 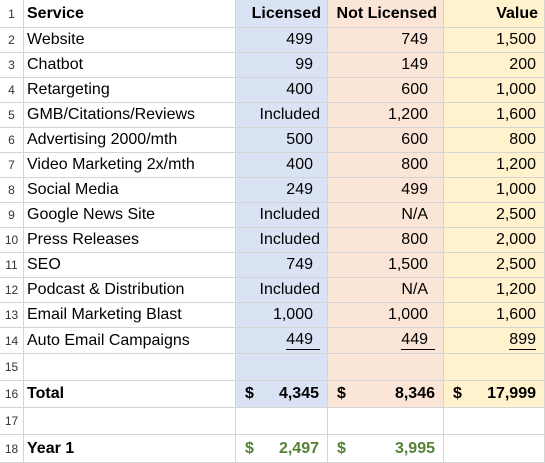 I want to click on row-number: 15, so click(x=12, y=367).